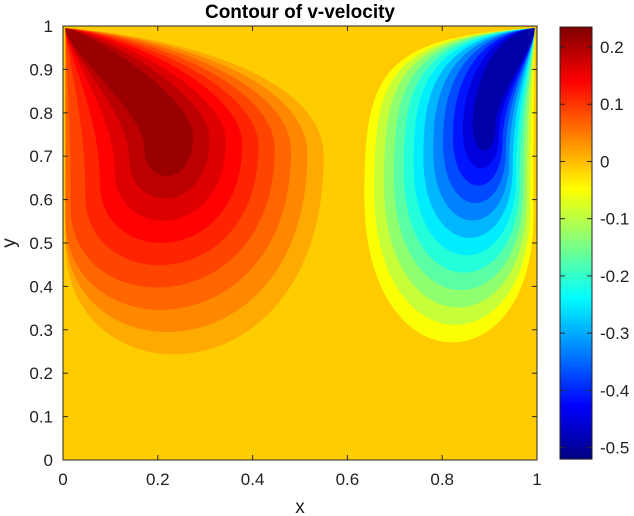  I want to click on y-tick-label: 0.5, so click(41, 243).